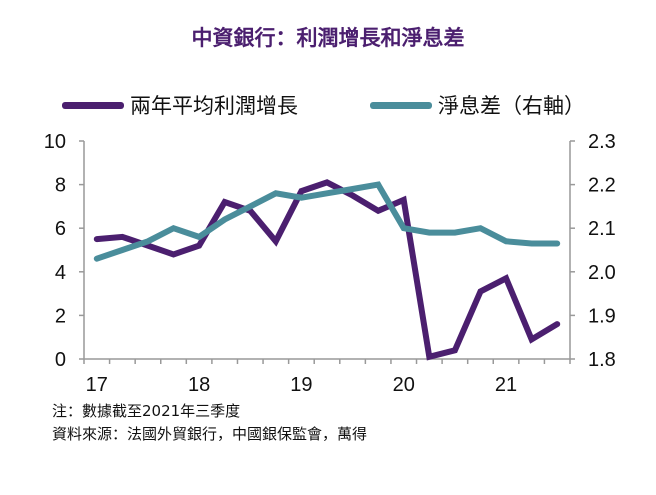  What do you see at coordinates (60, 229) in the screenshot?
I see `y-left-tick-label: 6` at bounding box center [60, 229].